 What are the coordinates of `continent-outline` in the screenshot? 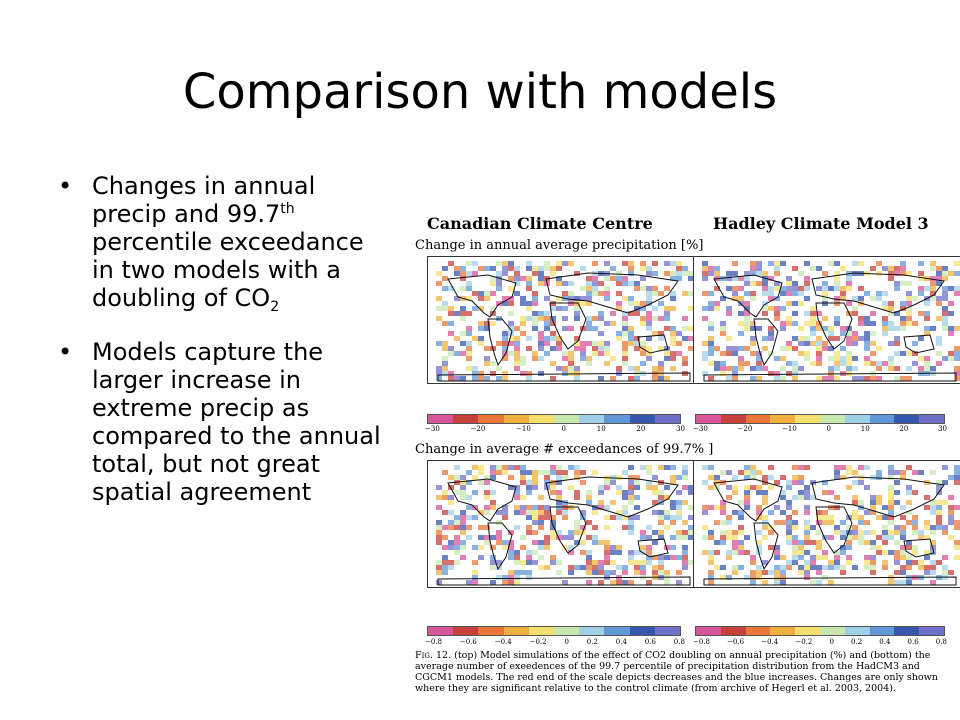 It's located at (919, 548).